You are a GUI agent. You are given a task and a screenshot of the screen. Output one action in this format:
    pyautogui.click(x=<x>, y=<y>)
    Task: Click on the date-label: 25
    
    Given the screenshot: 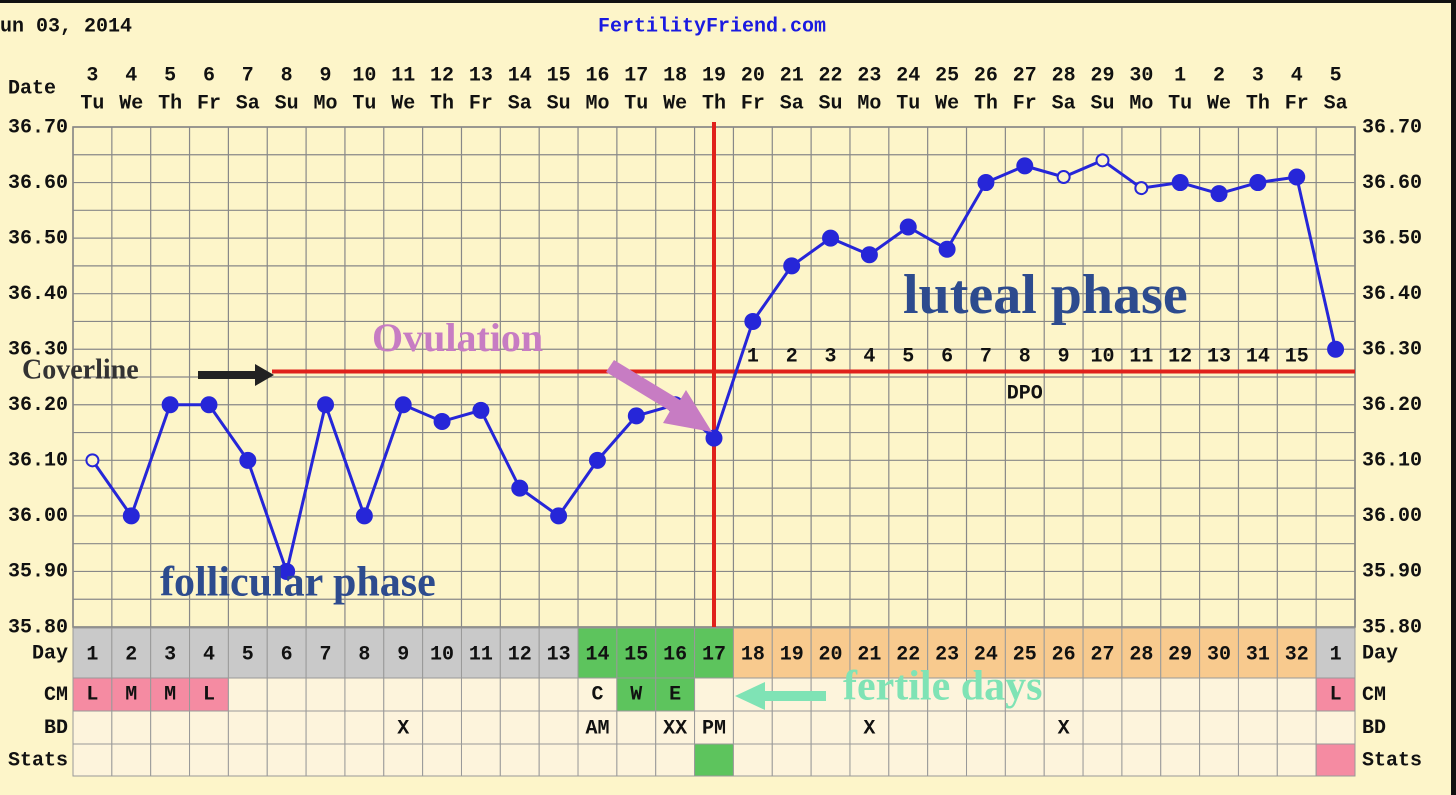 What is the action you would take?
    pyautogui.click(x=947, y=75)
    